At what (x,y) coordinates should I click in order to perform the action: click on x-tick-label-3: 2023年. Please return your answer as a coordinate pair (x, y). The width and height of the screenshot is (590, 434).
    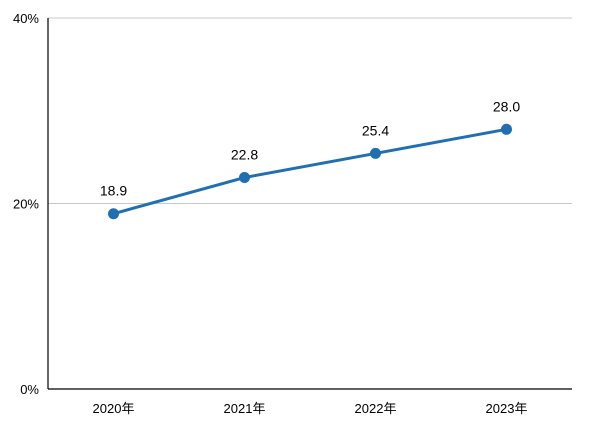
    Looking at the image, I should click on (507, 408).